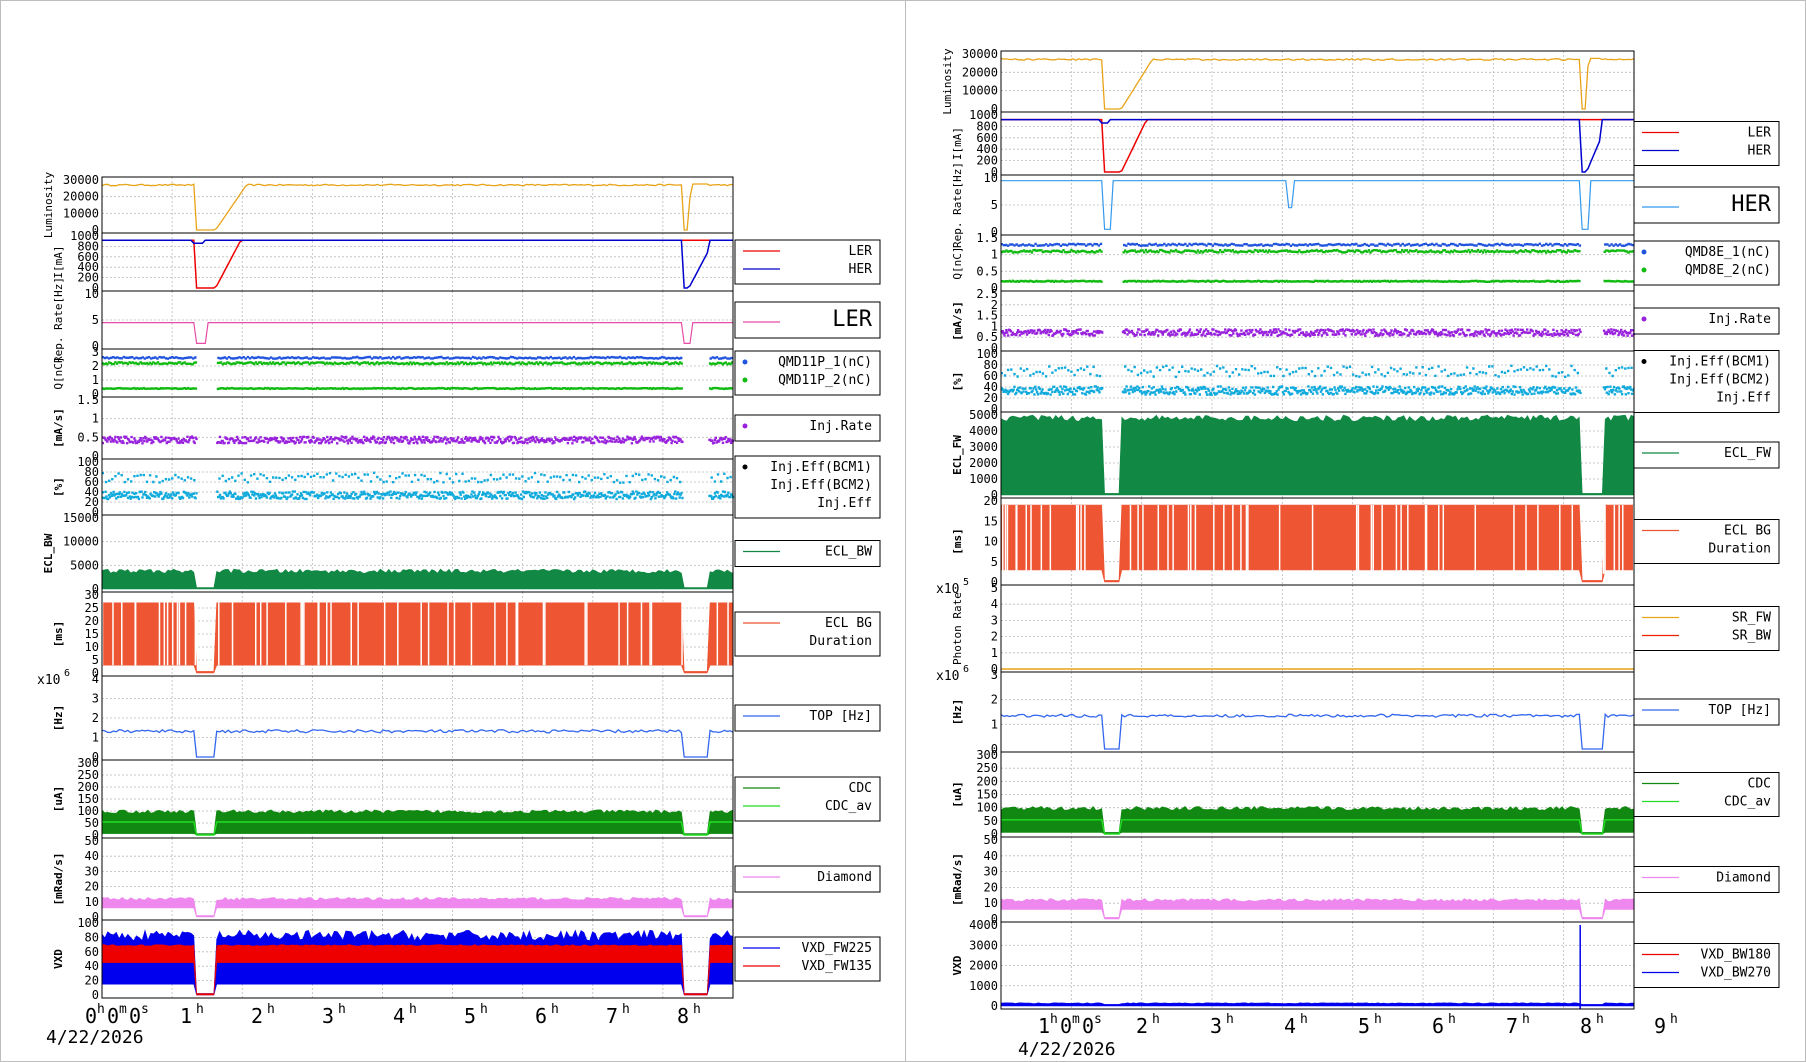 The width and height of the screenshot is (1806, 1062). What do you see at coordinates (1318, 332) in the screenshot?
I see `r-injrate-series` at bounding box center [1318, 332].